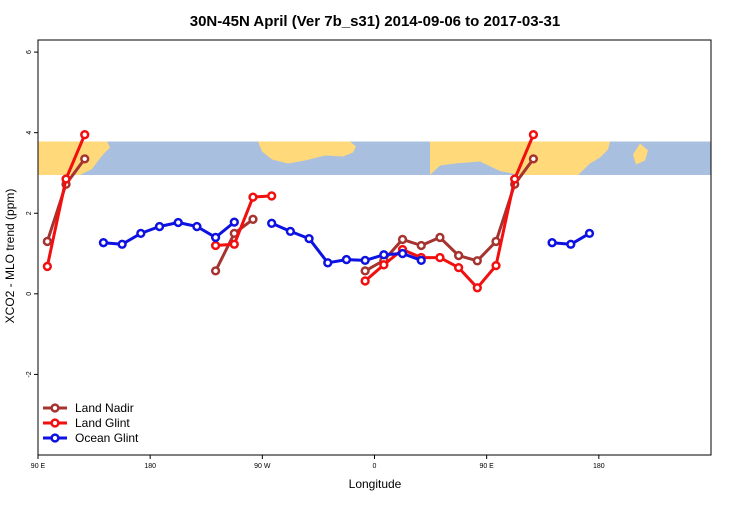  I want to click on y-tick-label: 0, so click(29, 294).